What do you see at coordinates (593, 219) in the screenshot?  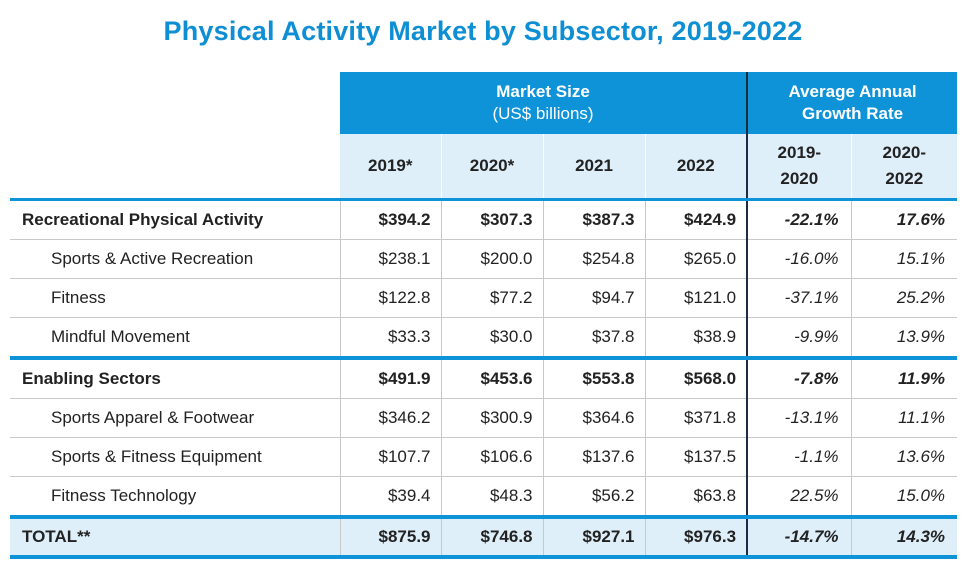 I see `market-size-cell: $387.3` at bounding box center [593, 219].